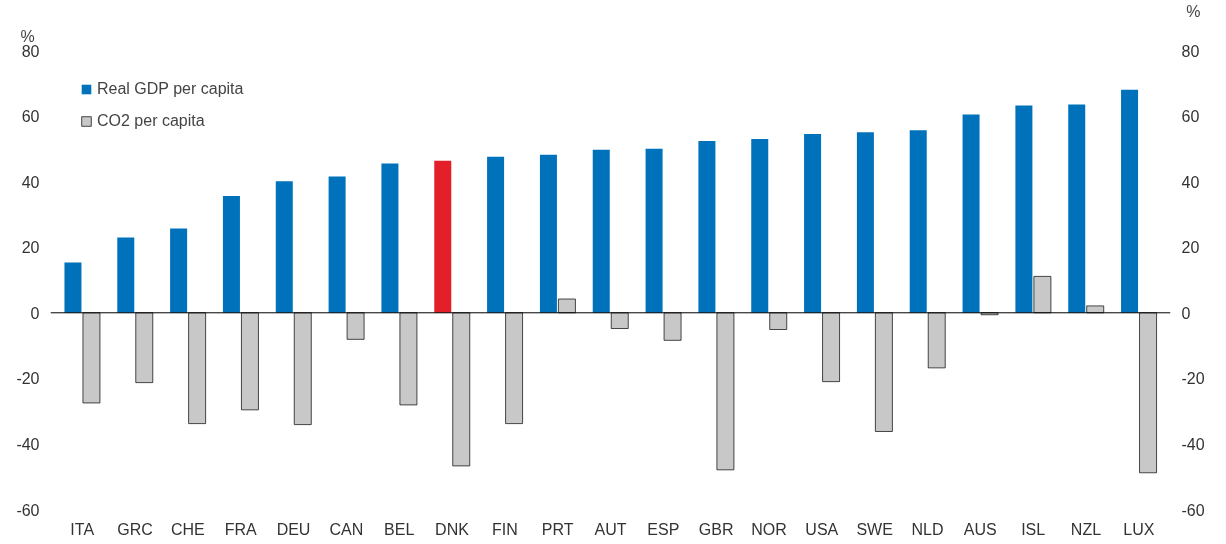  What do you see at coordinates (980, 529) in the screenshot?
I see `x-tick-label: AUS` at bounding box center [980, 529].